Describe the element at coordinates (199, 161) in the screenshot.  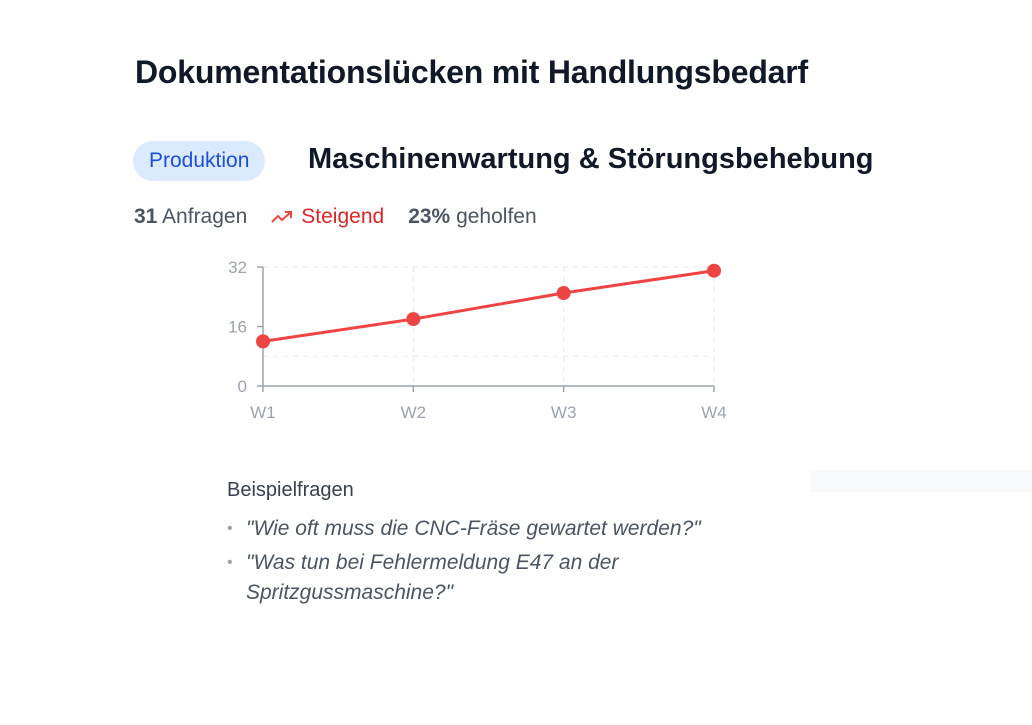
I see `category-badge: Produktion` at that location.